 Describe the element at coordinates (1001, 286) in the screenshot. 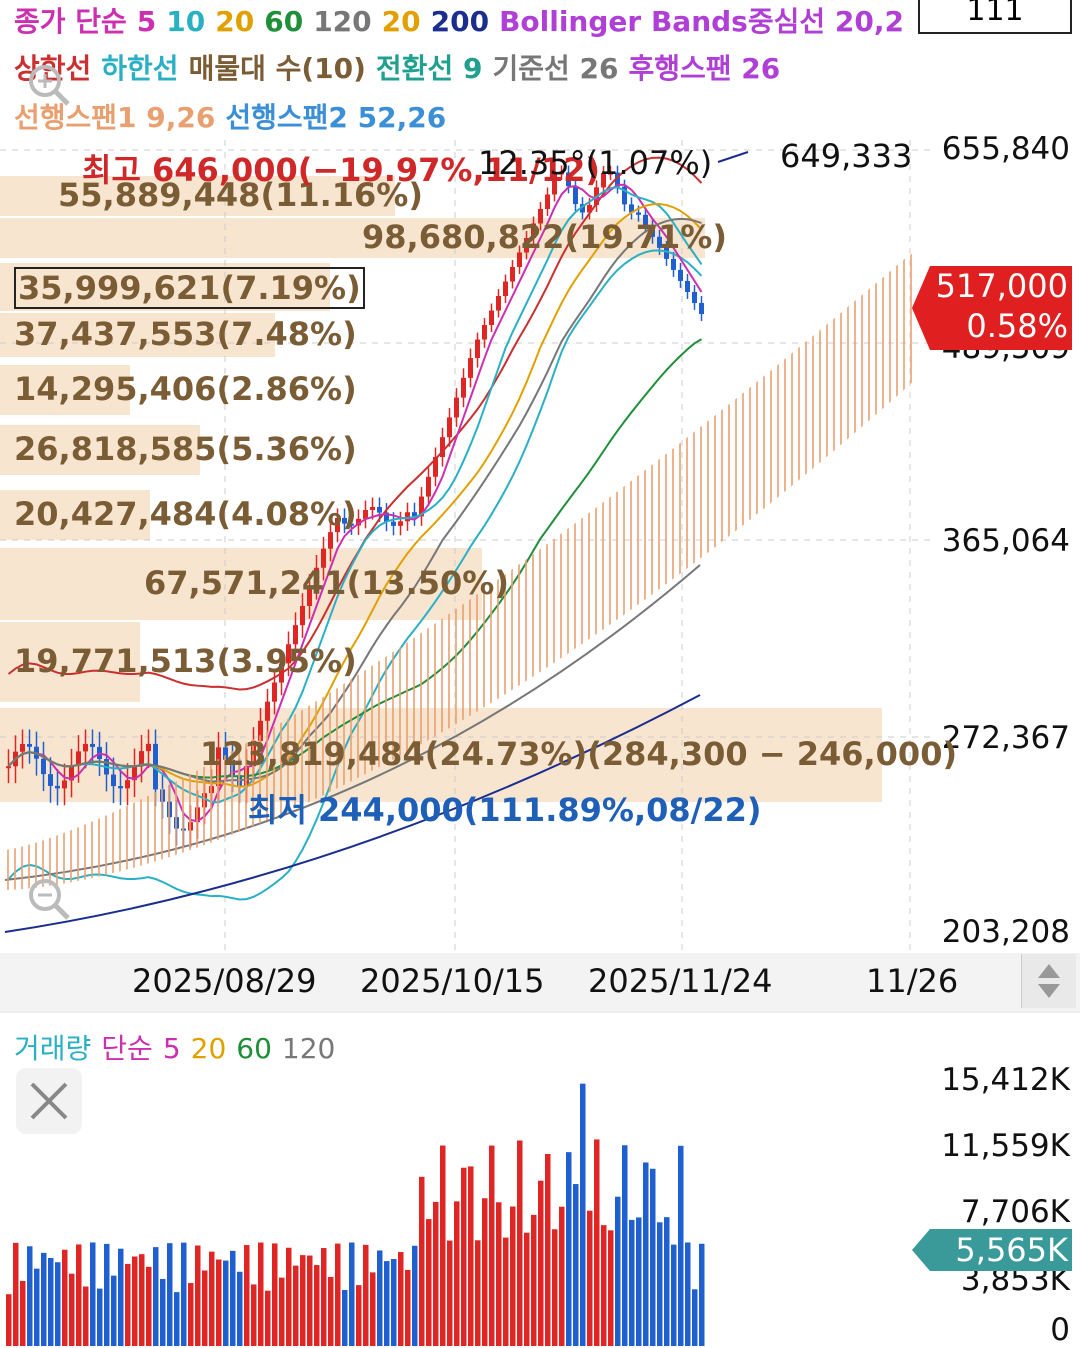

I see `current-price: 517,000` at that location.